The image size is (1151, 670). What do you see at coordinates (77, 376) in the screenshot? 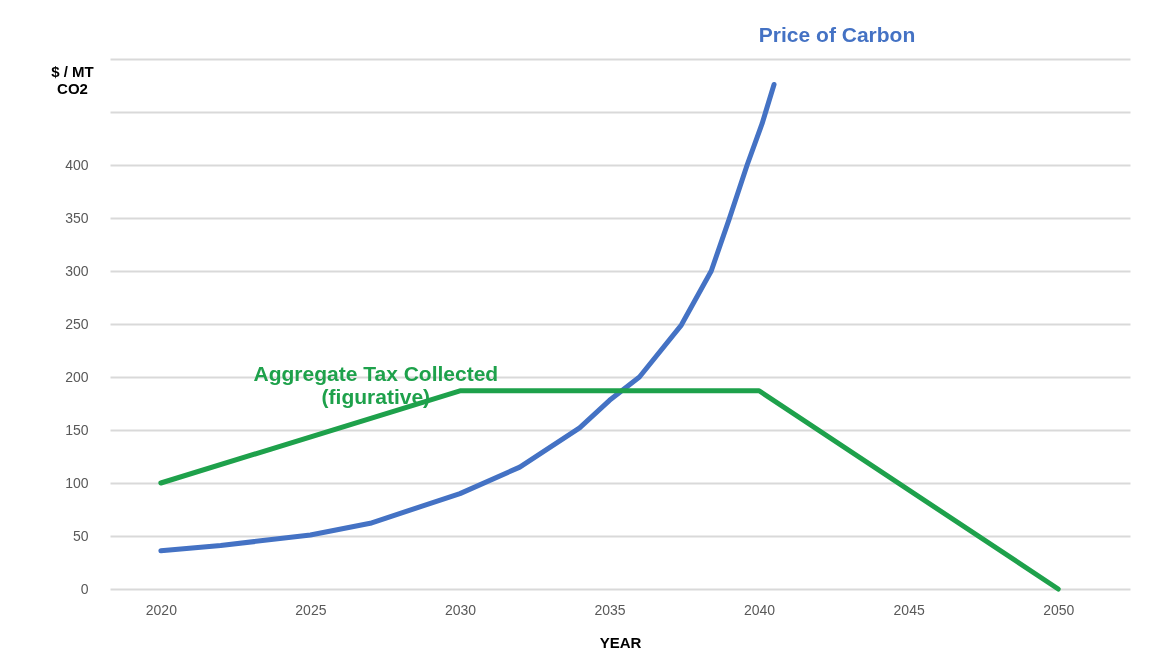
I see `y-tick-label: 200` at bounding box center [77, 376].